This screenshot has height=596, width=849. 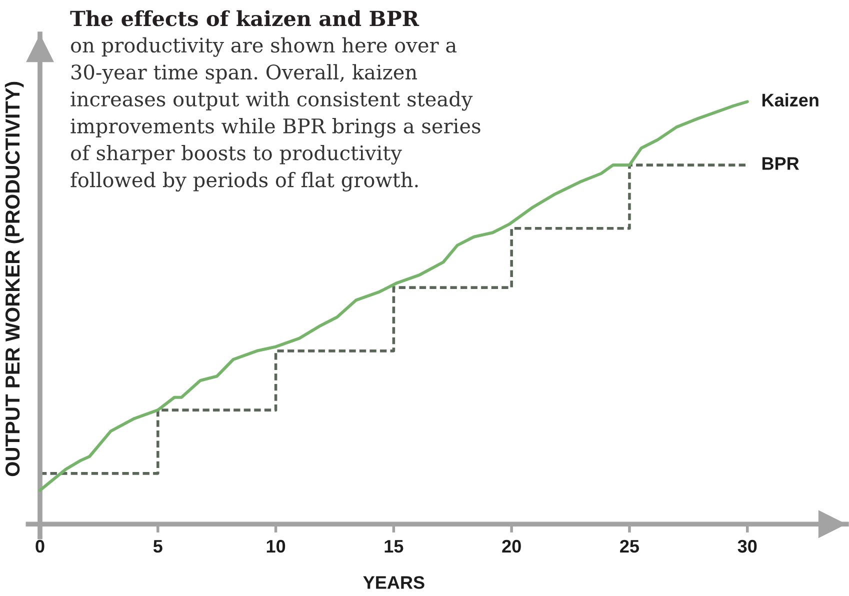 I want to click on x-tick-label: 25, so click(x=630, y=546).